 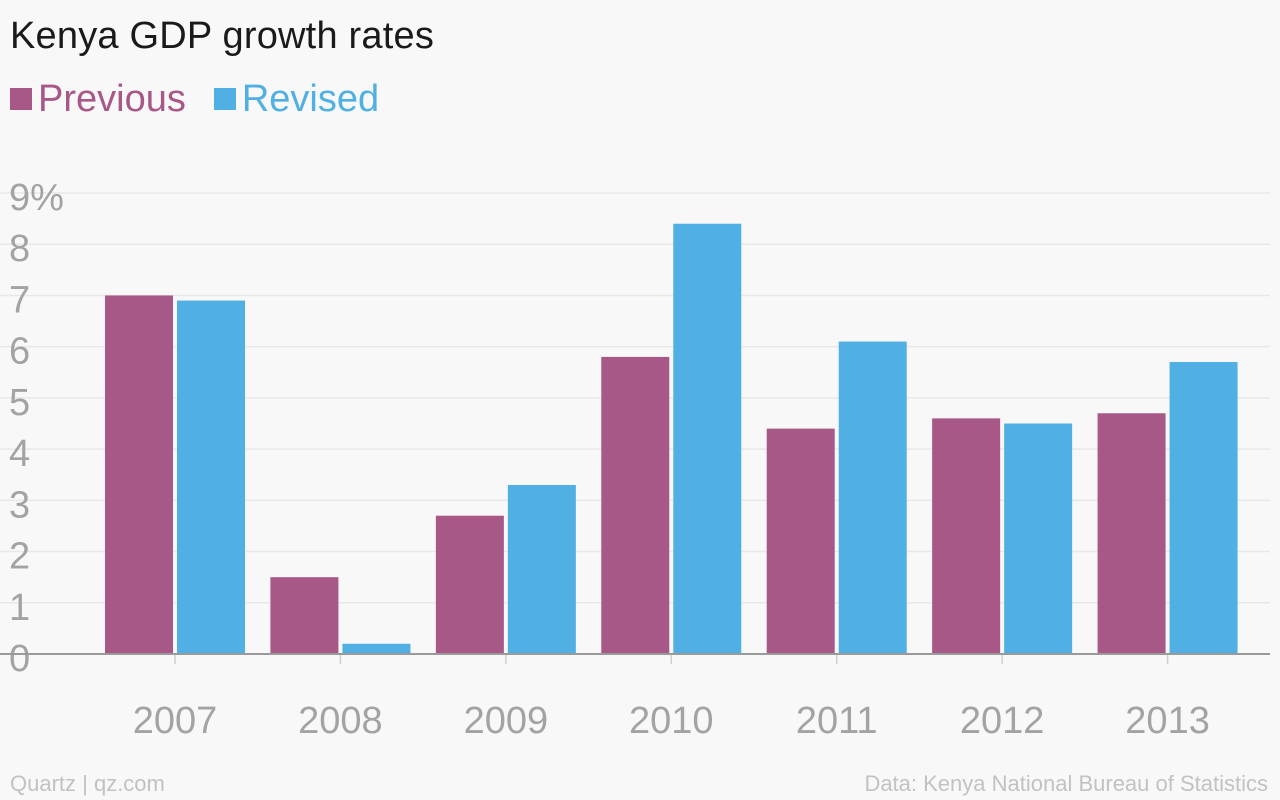 What do you see at coordinates (707, 438) in the screenshot?
I see `bar-revised-2010` at bounding box center [707, 438].